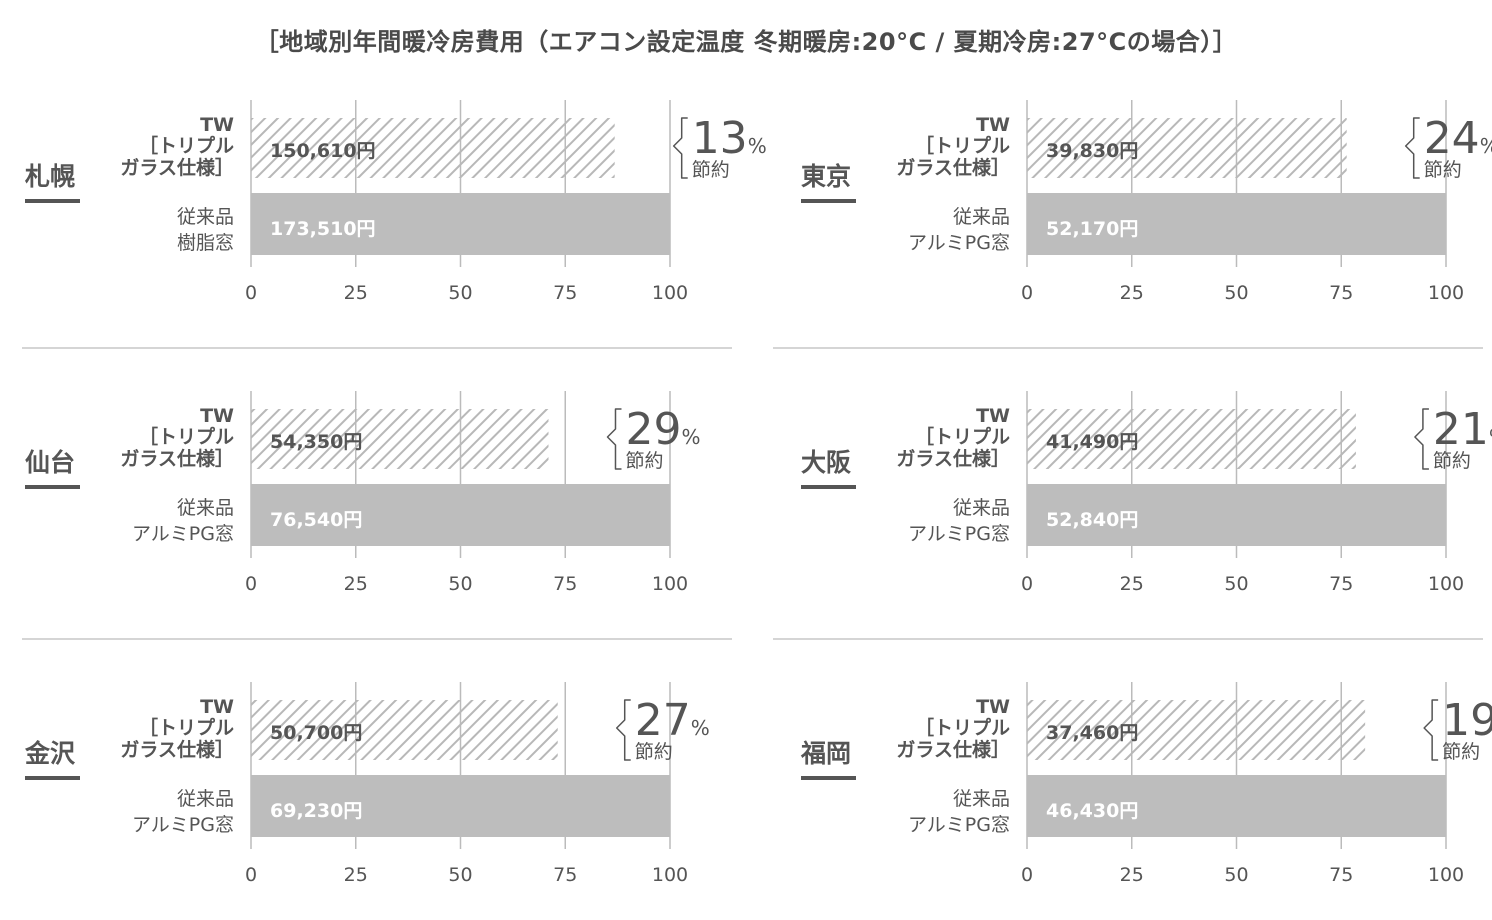 The height and width of the screenshot is (920, 1492). What do you see at coordinates (1132, 293) in the screenshot?
I see `panel-1-tick-label-1: 25` at bounding box center [1132, 293].